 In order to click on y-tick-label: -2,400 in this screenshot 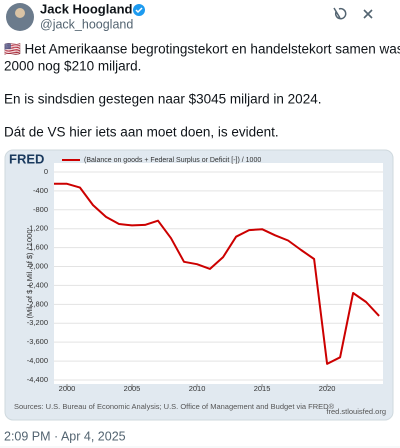, I will do `click(37, 284)`.